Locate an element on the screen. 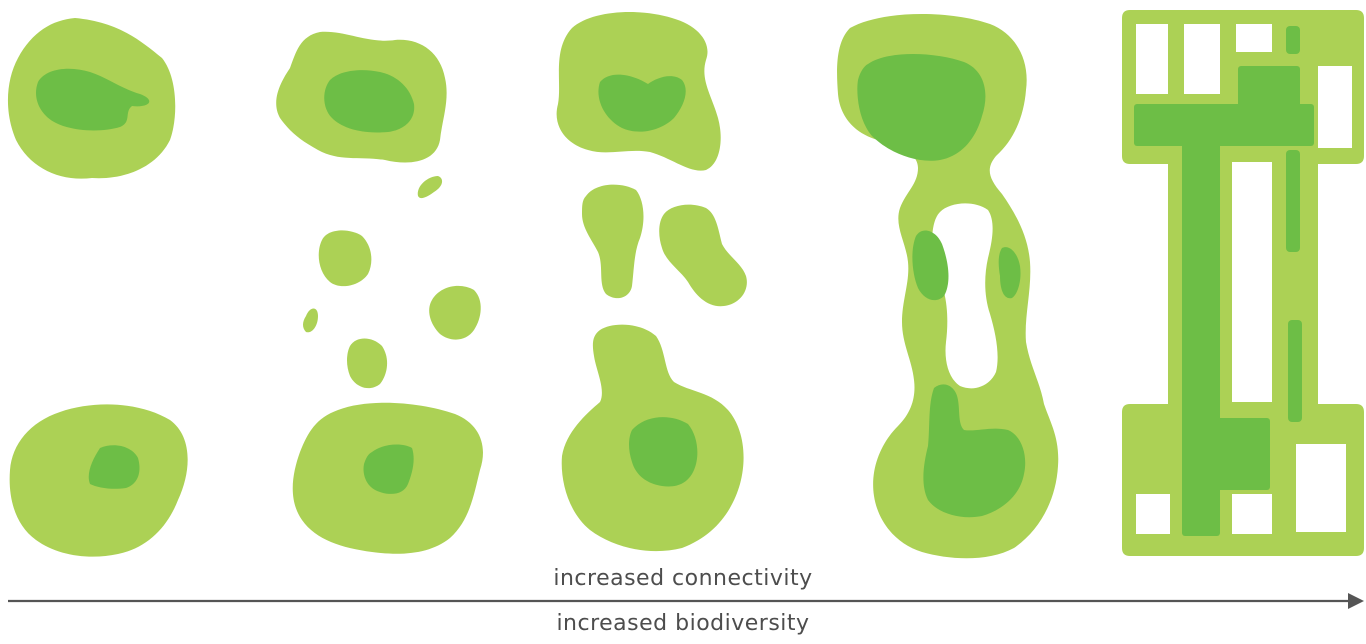 The image size is (1366, 644). stage-3-partial-corridor is located at coordinates (651, 282).